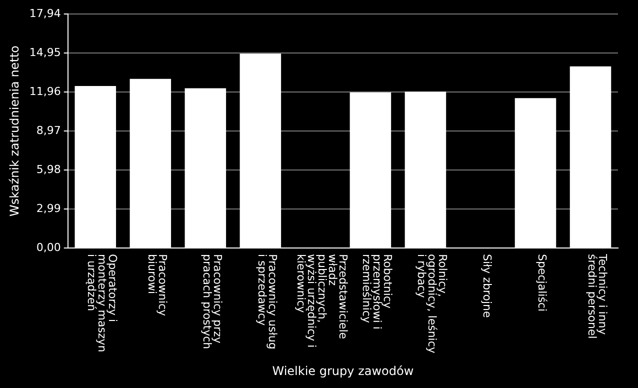 This screenshot has height=388, width=638. Describe the element at coordinates (432, 304) in the screenshot. I see `x-tick-label: Rolnicy, ogrodnicy, leśnicy i rybacy` at that location.